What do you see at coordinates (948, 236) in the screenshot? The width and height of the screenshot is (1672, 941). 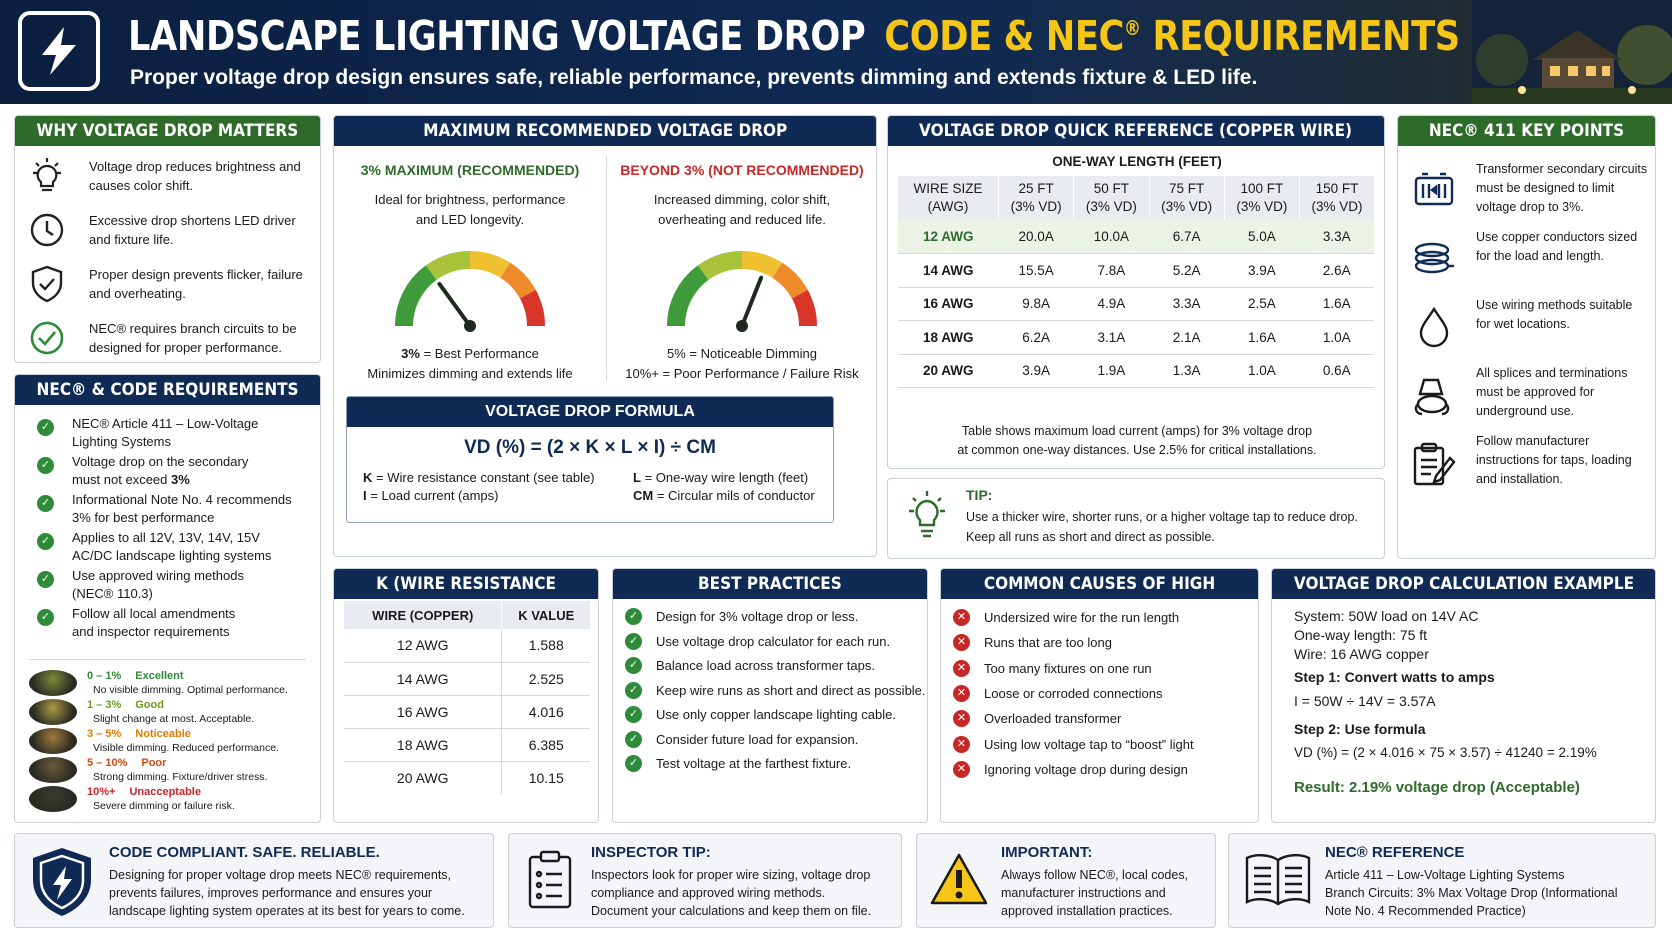 I see `wire-size-cell: 12 AWG` at bounding box center [948, 236].